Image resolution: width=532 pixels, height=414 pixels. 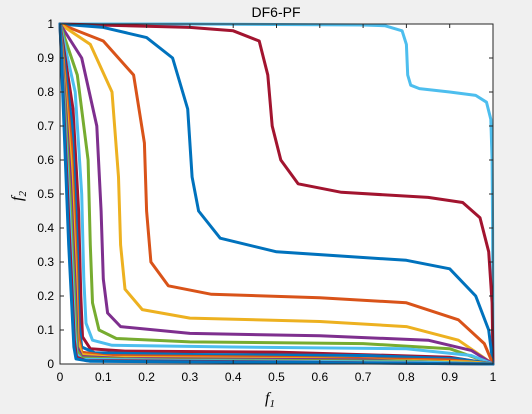 I want to click on x-tick-label: 0, so click(x=60, y=377).